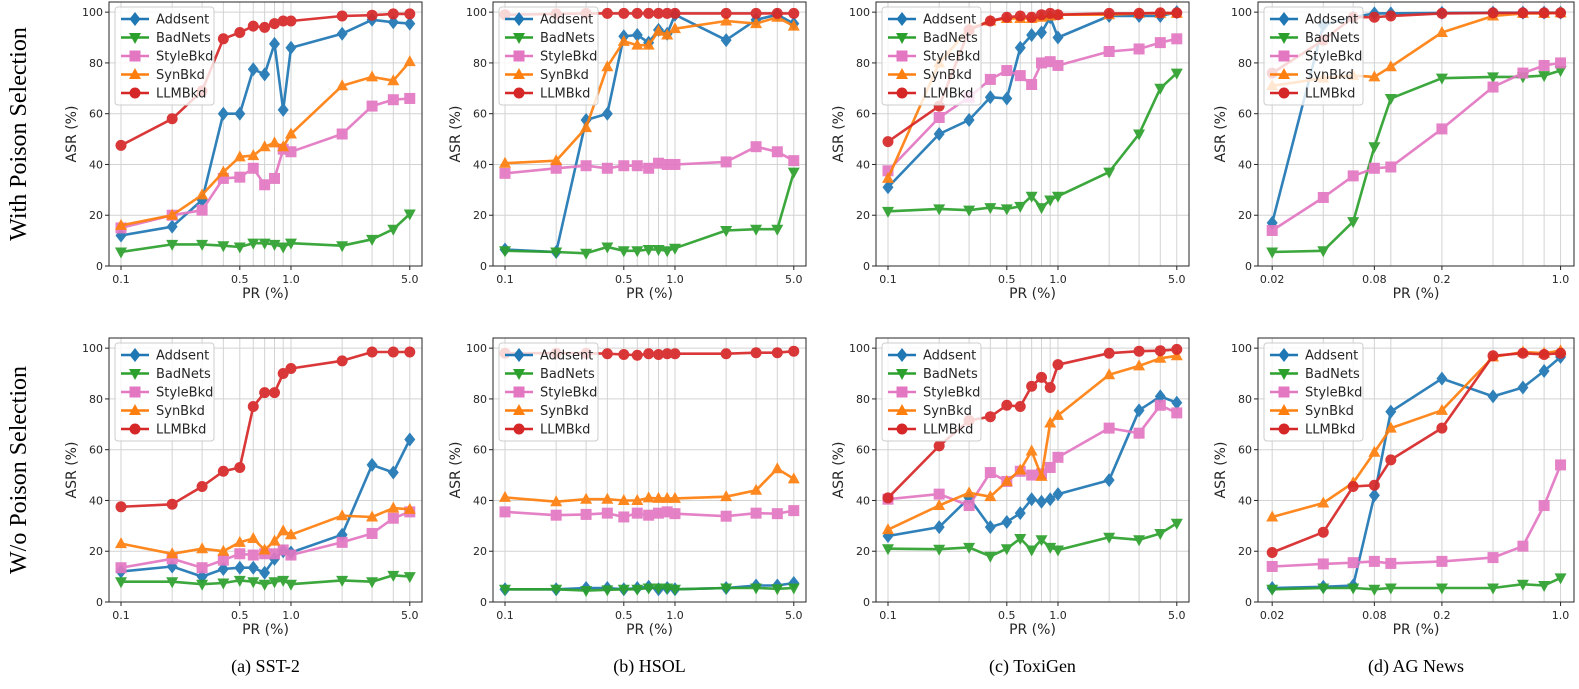  I want to click on y-tick-label: 80, so click(1245, 63).